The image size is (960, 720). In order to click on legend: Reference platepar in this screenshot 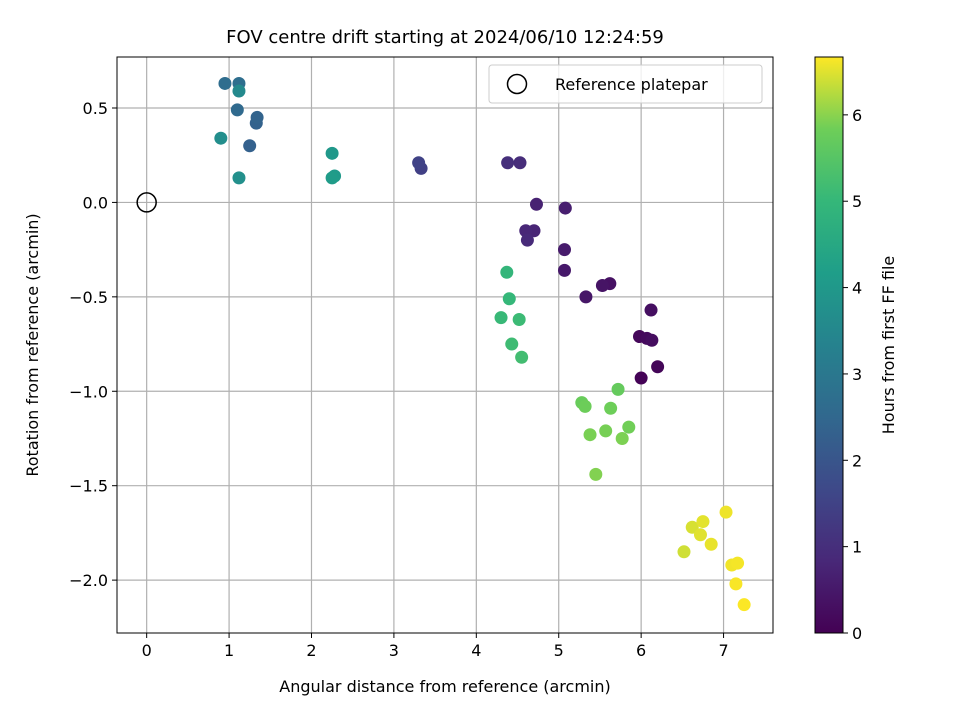, I will do `click(625, 84)`.